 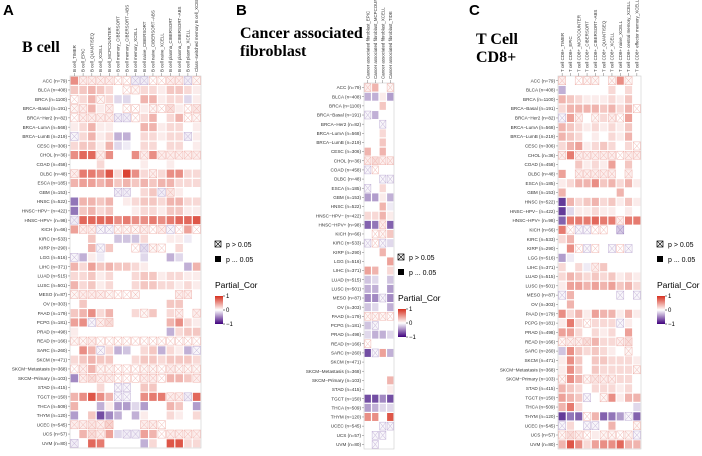 What do you see at coordinates (620, 46) in the screenshot?
I see `column-label: T cell CD8+ naive_XCELL` at bounding box center [620, 46].